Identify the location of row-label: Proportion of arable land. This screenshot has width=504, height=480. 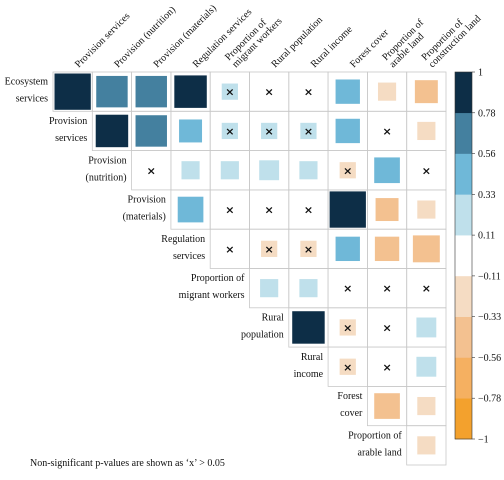
(375, 444).